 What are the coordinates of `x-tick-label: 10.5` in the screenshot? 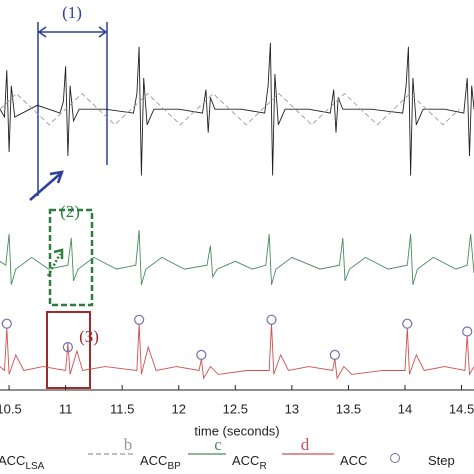 It's located at (11, 408).